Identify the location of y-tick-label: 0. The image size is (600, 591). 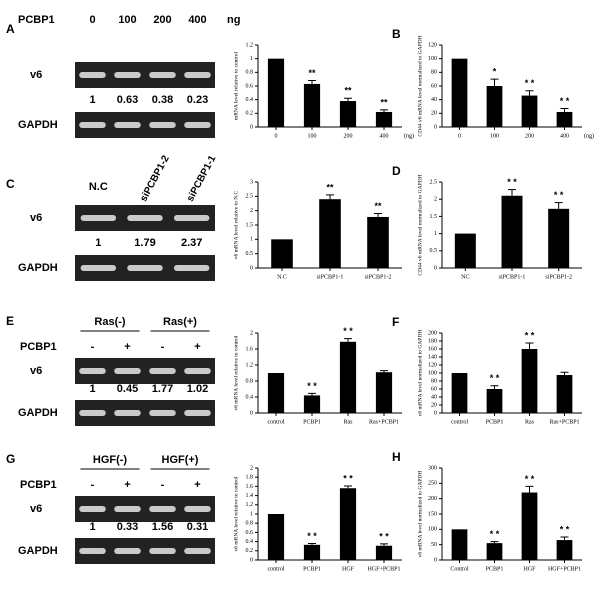
(251, 127).